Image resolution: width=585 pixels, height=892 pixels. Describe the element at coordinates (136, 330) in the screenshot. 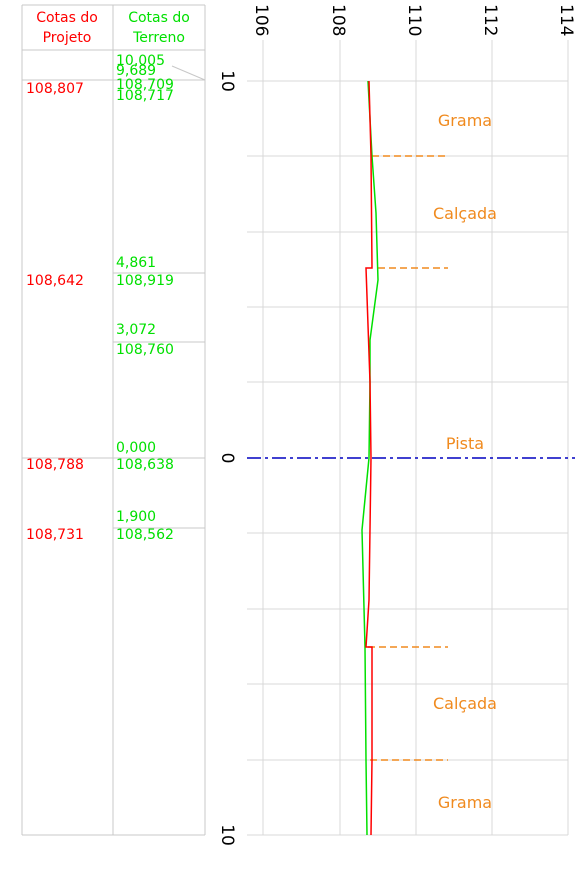

I see `terrain-value: 3,072` at that location.